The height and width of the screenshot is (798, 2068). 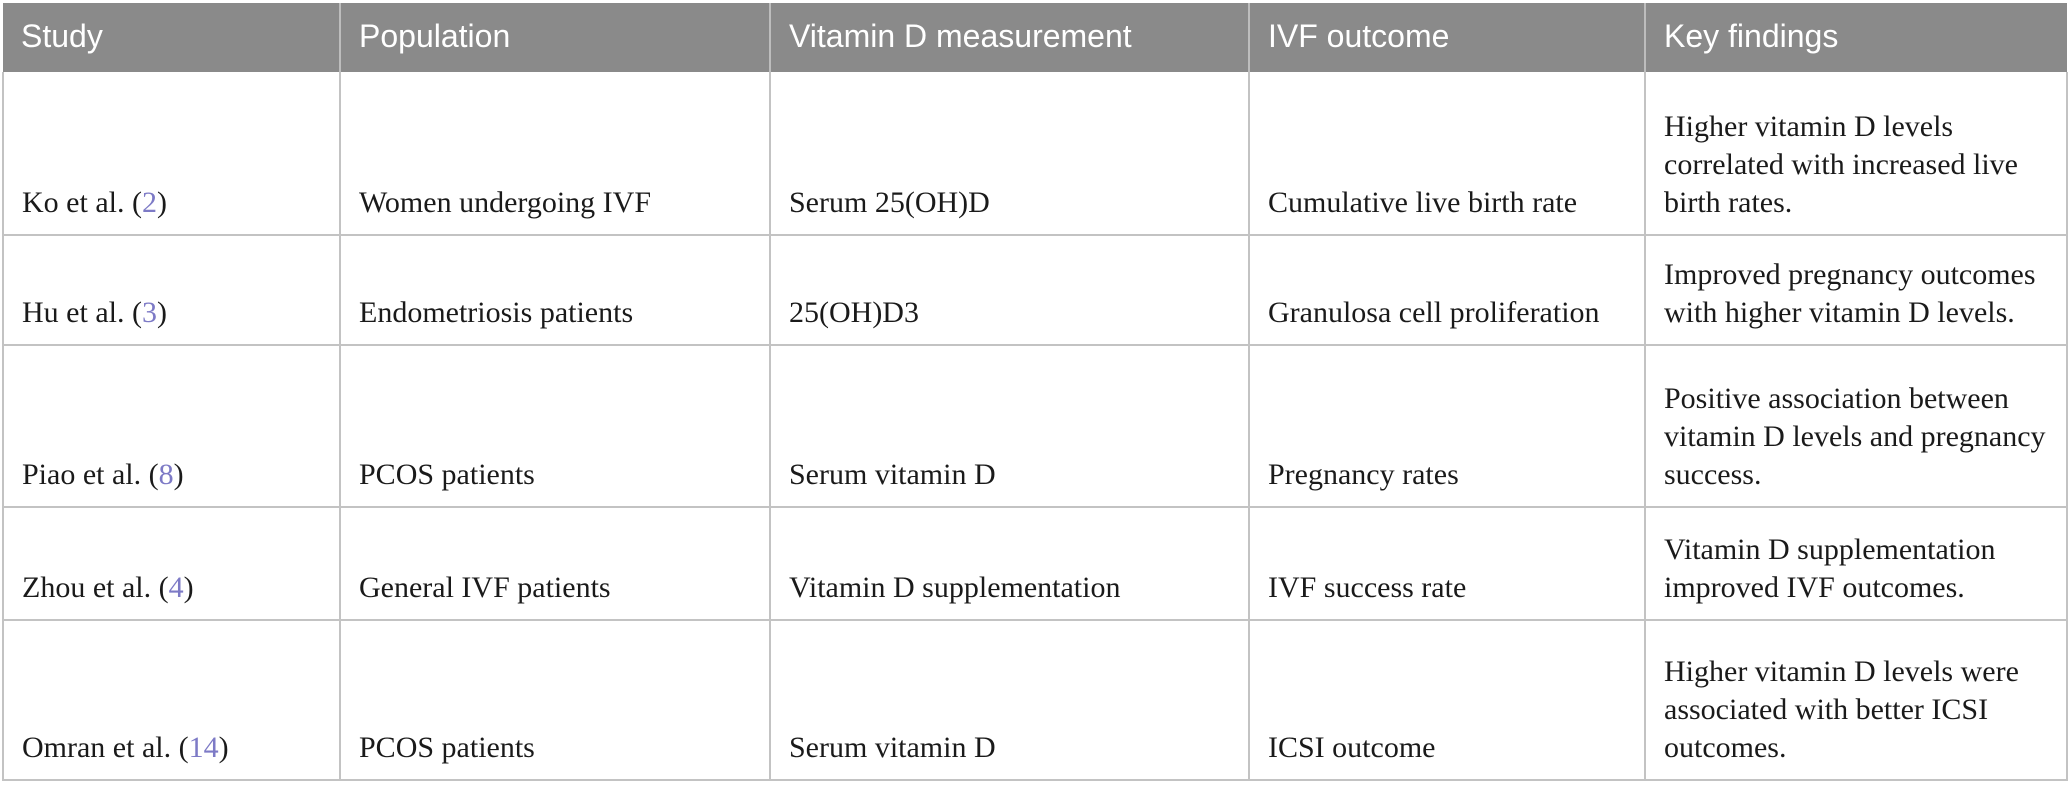 What do you see at coordinates (1447, 154) in the screenshot?
I see `outcome-cell: Cumulative live birth rate` at bounding box center [1447, 154].